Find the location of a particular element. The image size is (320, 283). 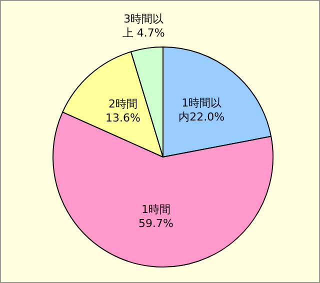

slice-label: 1時間以内22.0% is located at coordinates (201, 110).